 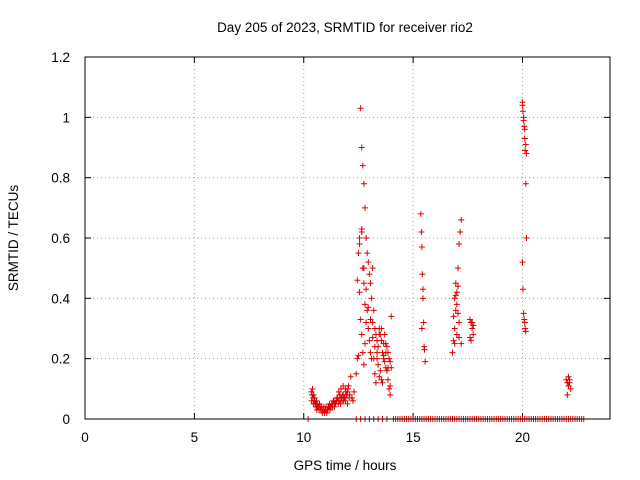 What do you see at coordinates (413, 437) in the screenshot?
I see `x-tick-label: 15` at bounding box center [413, 437].